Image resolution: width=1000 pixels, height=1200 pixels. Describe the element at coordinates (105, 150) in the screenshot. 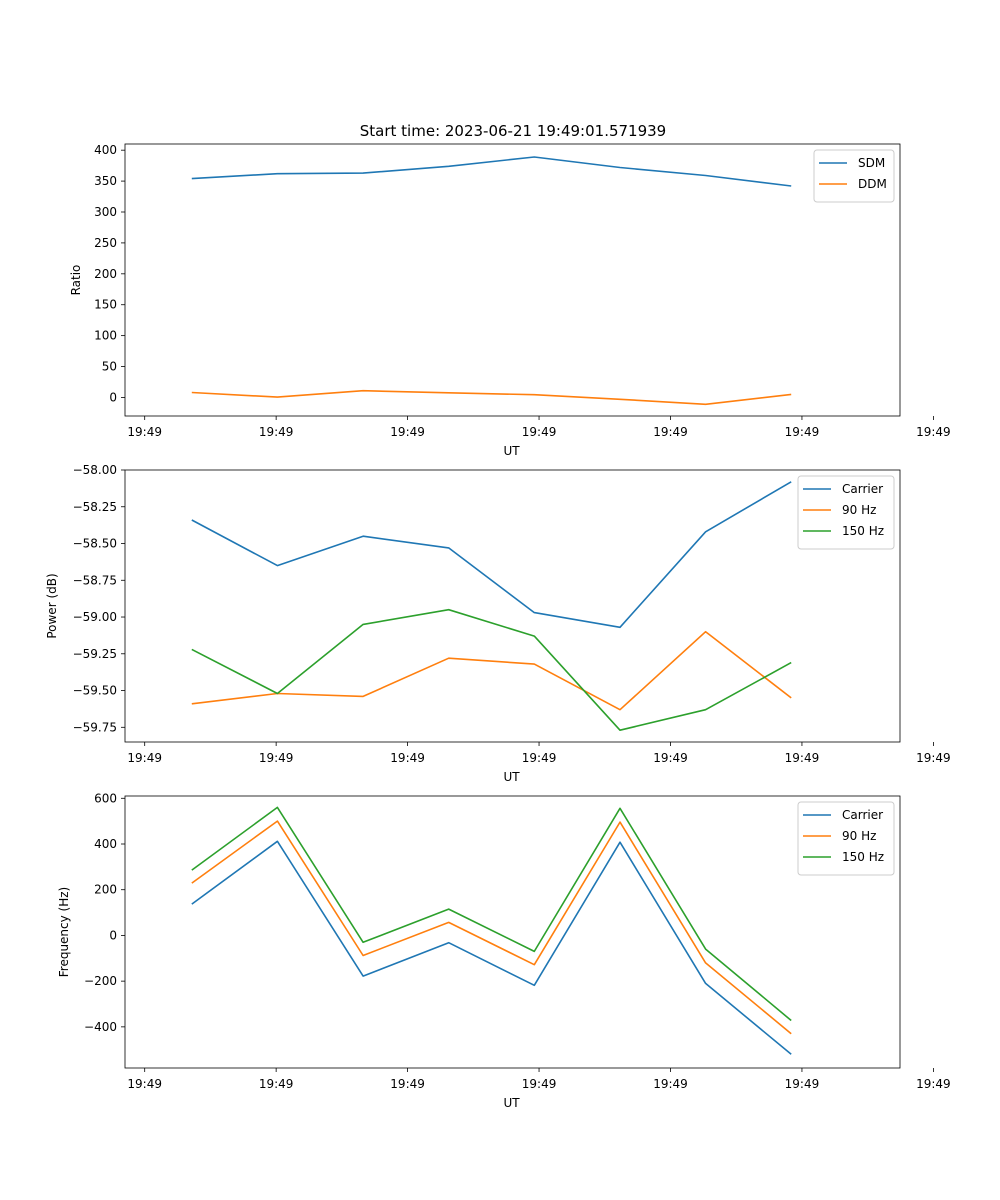

I see `ratio-y-tick-label: 400` at that location.